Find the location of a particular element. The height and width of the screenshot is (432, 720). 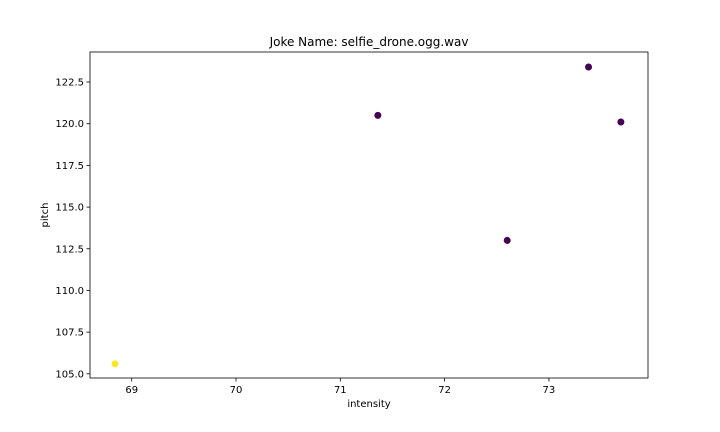

x-axis: 69 70 71 72 73 is located at coordinates (340, 387).